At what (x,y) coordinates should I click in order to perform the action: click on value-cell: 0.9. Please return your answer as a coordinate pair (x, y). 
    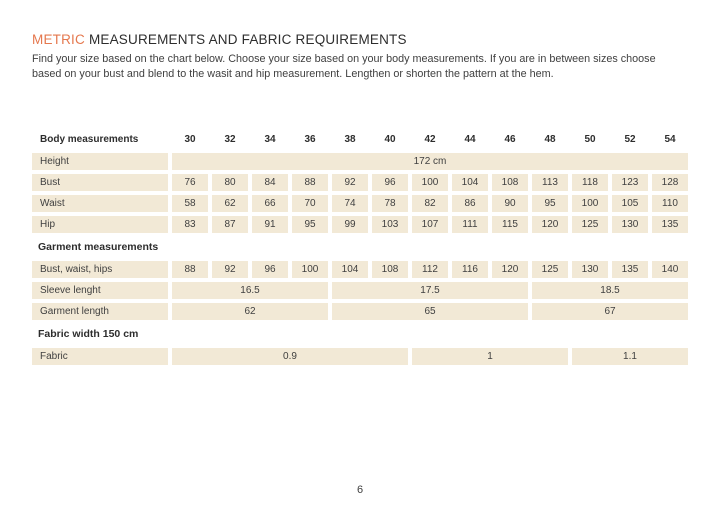
    Looking at the image, I should click on (290, 356).